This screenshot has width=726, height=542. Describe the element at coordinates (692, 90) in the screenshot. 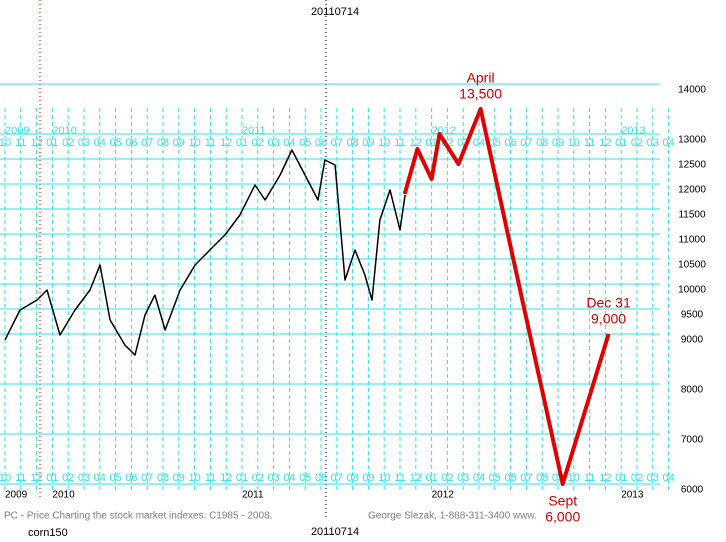

I see `y-tick-label: 14000` at that location.